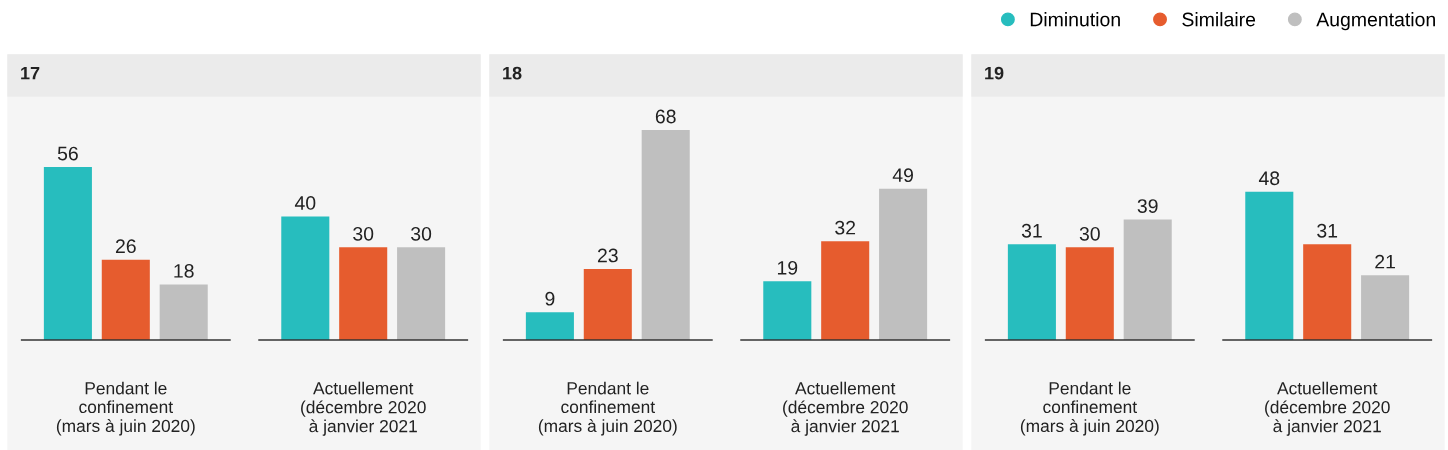 The width and height of the screenshot is (1448, 450). I want to click on legend-label: Diminution, so click(1075, 19).